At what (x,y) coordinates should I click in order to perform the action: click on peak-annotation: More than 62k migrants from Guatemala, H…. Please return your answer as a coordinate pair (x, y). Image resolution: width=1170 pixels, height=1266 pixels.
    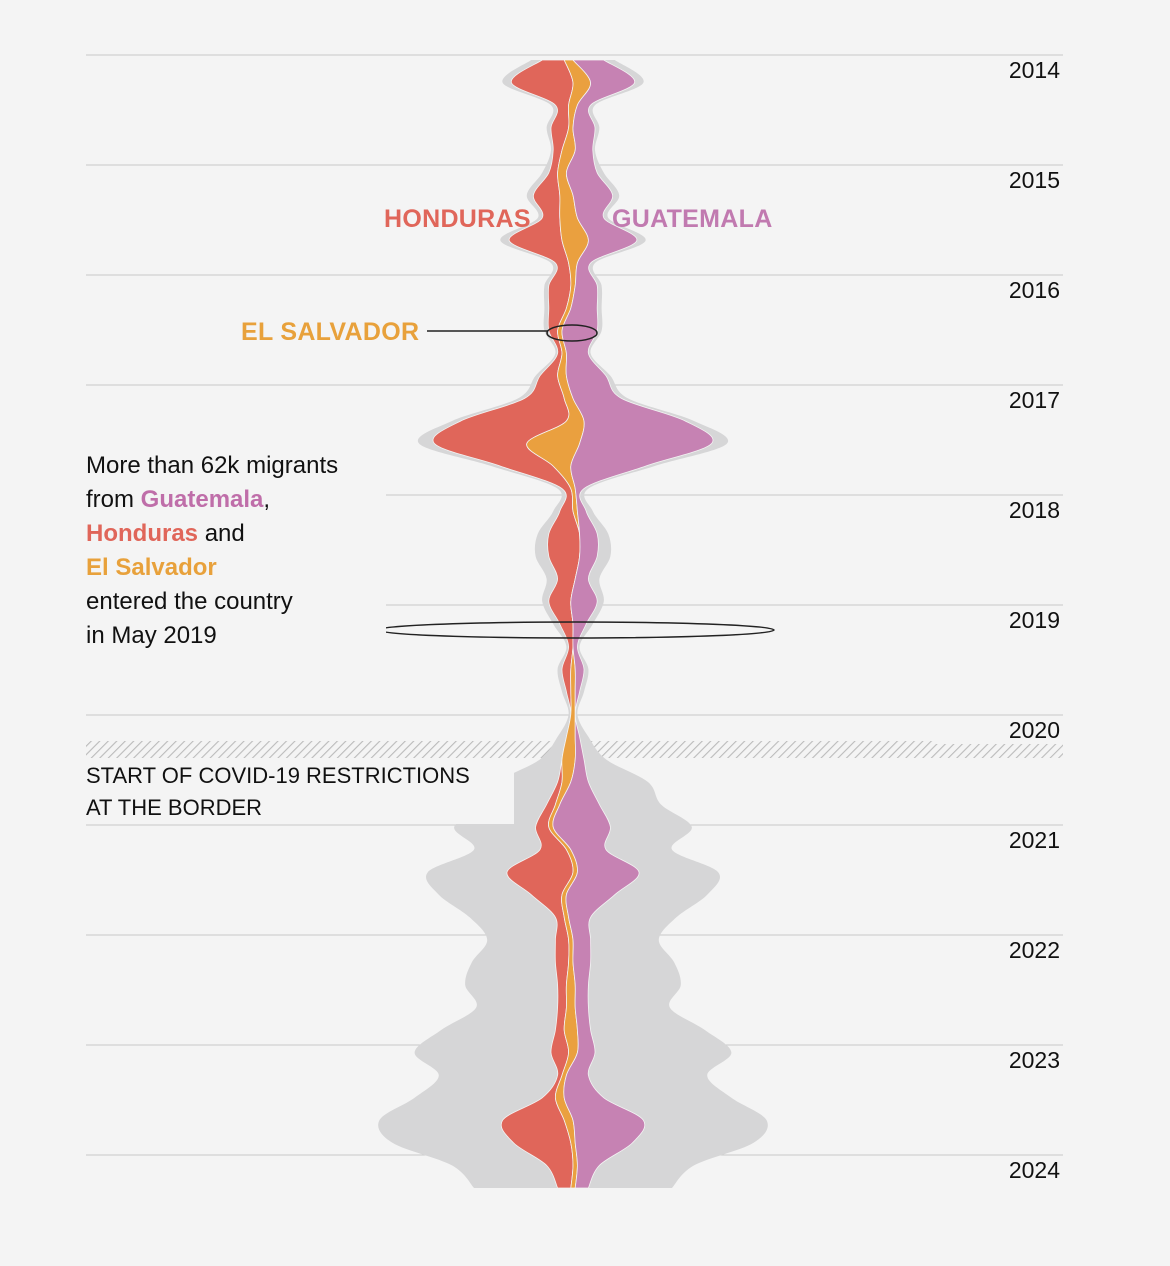
    Looking at the image, I should click on (236, 551).